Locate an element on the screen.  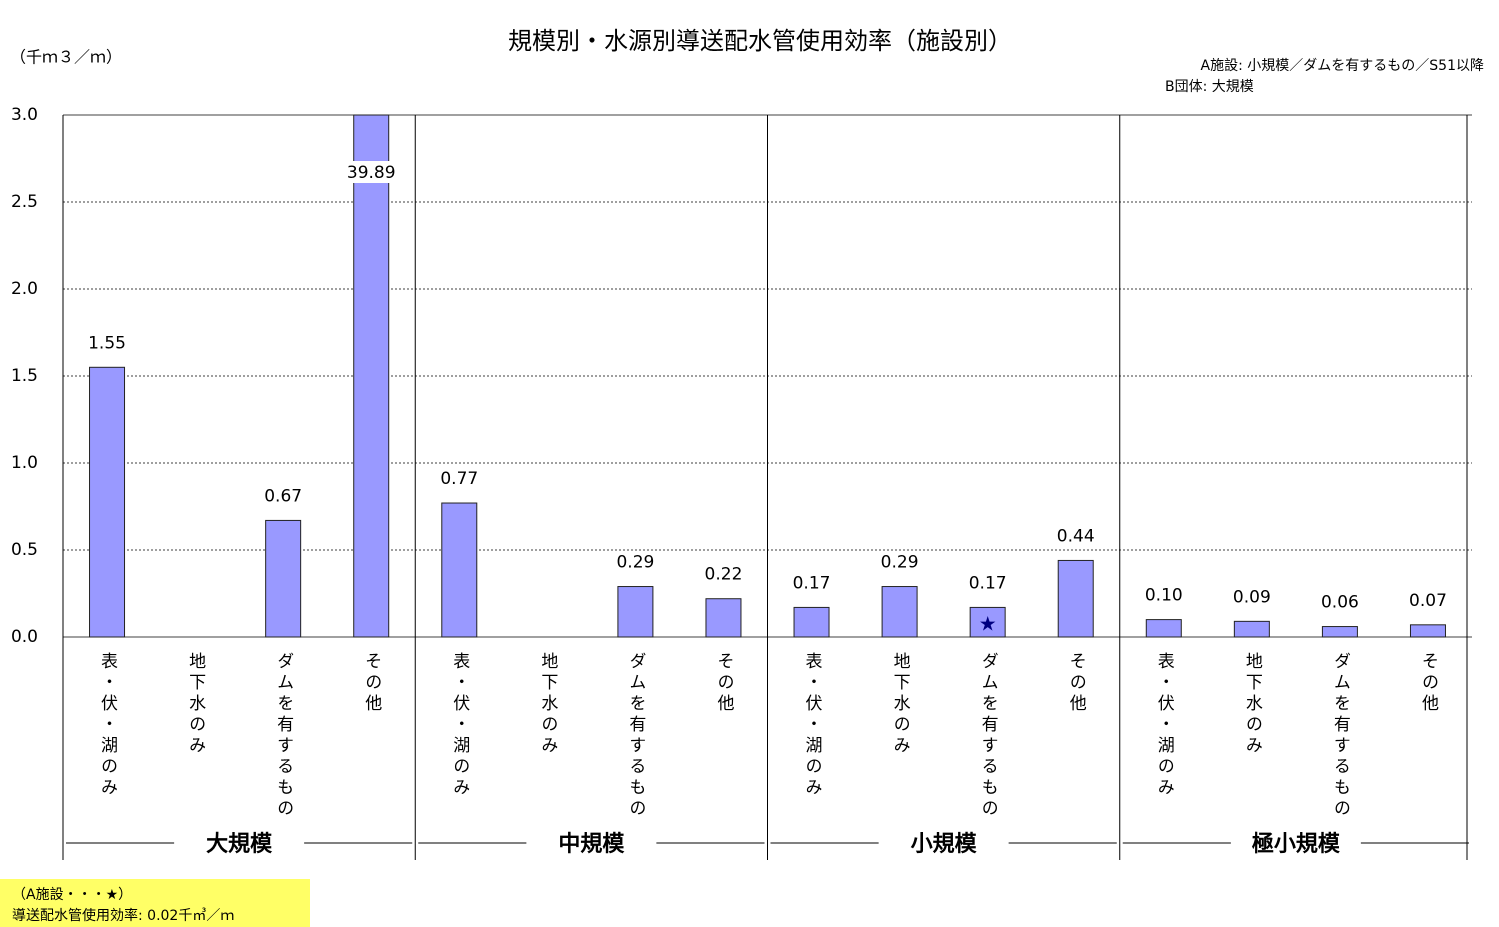
value-label: 0.67 is located at coordinates (283, 496).